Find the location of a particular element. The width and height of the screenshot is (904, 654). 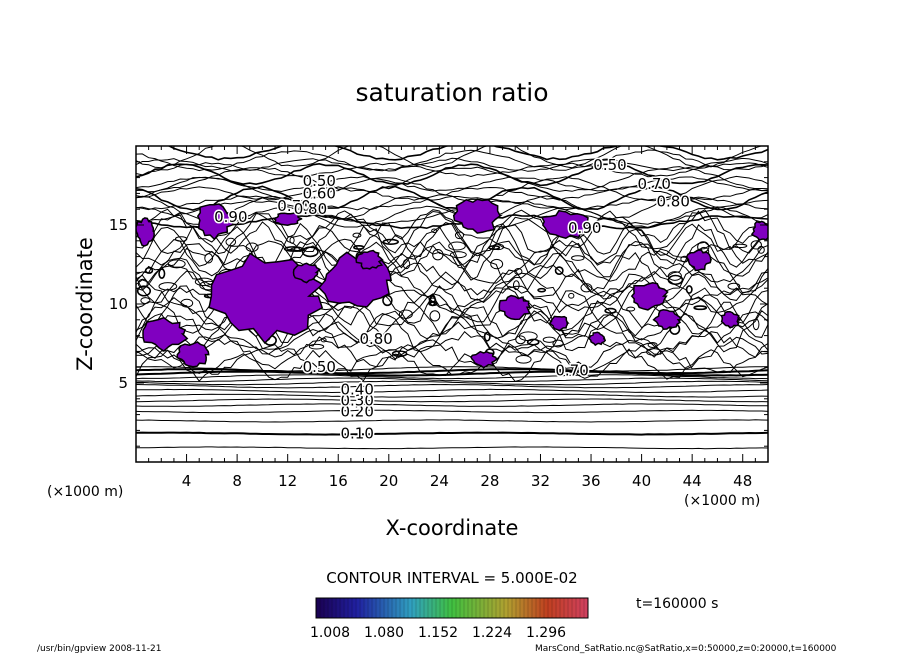

x-axis-label: X-coordinate is located at coordinates (452, 528).